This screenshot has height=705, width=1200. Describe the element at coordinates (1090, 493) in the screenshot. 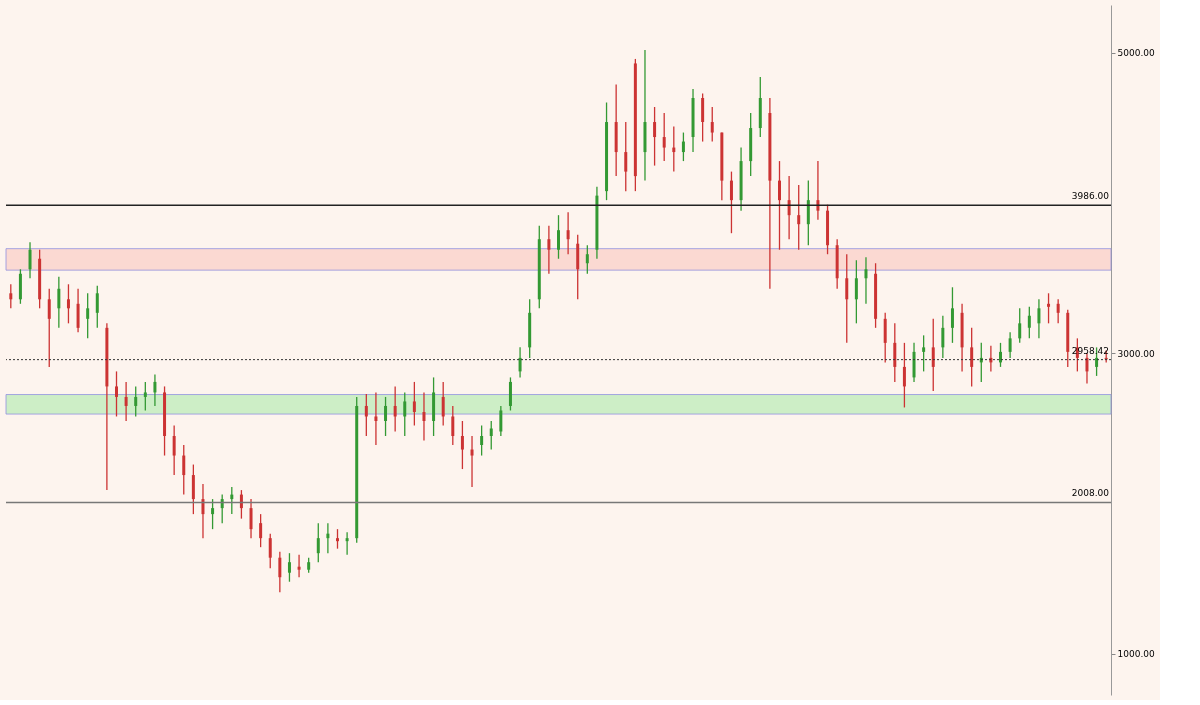

I see `ref-line-label: 2008.00` at that location.